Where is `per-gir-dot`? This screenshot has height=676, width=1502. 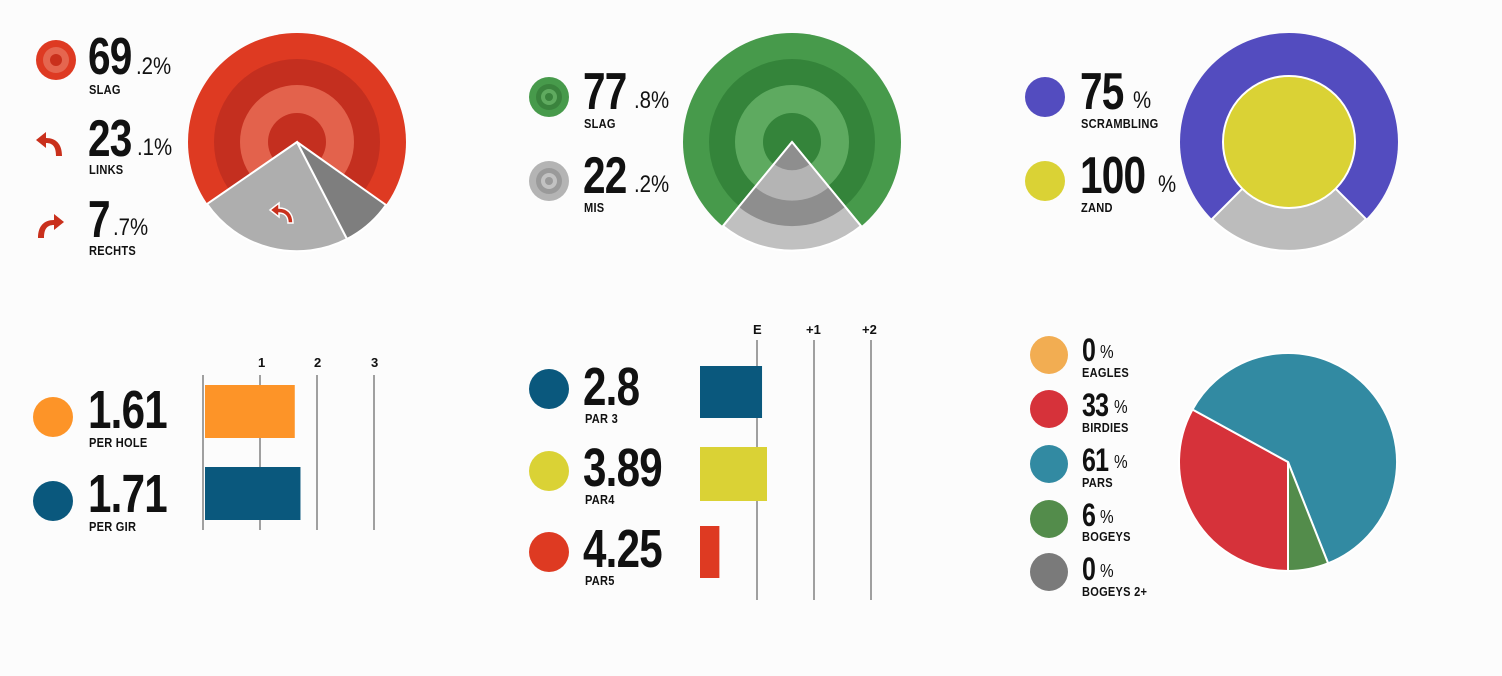
per-gir-dot is located at coordinates (53, 501).